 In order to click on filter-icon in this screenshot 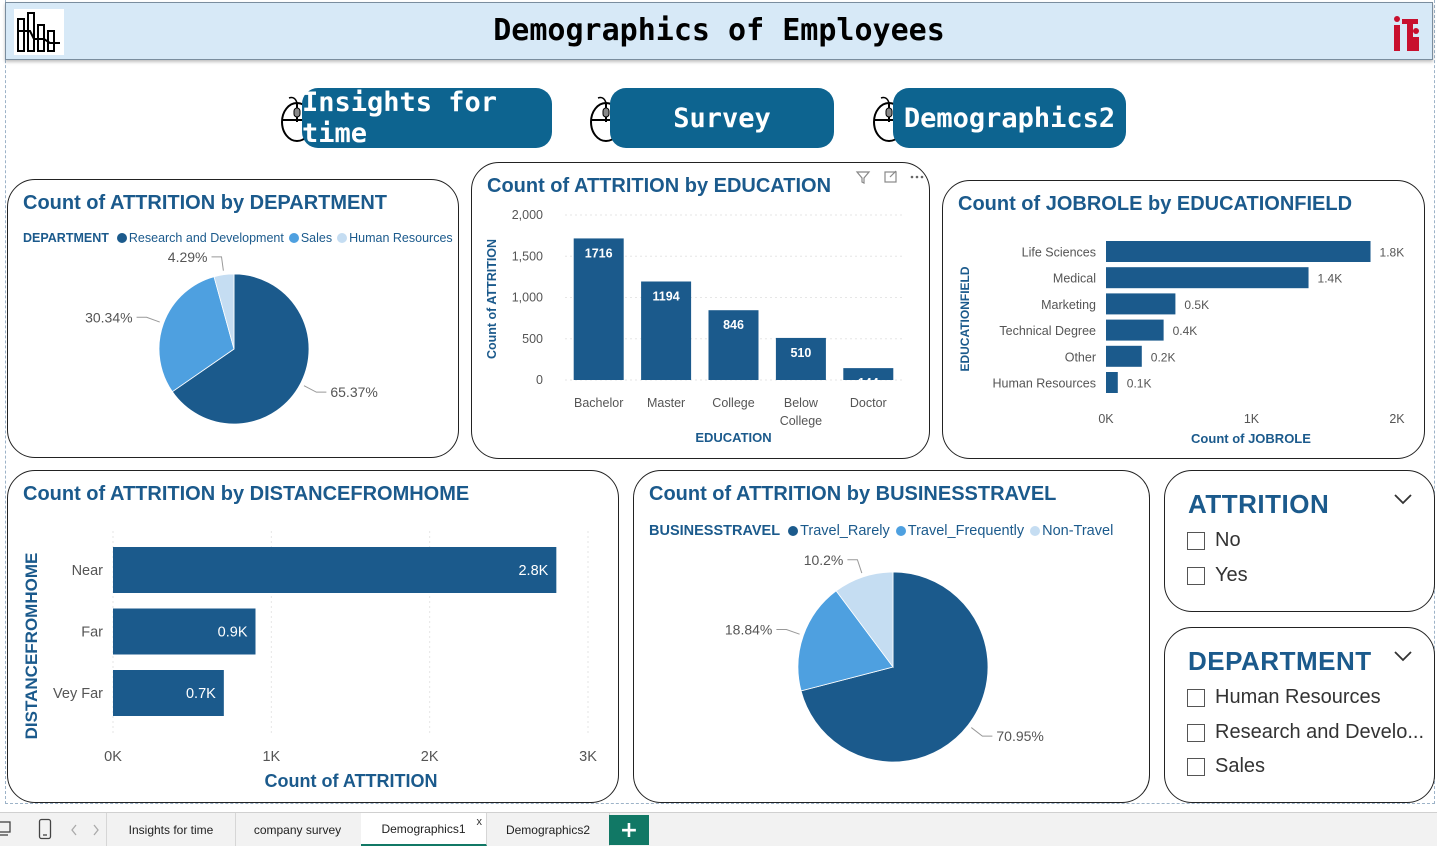, I will do `click(863, 177)`.